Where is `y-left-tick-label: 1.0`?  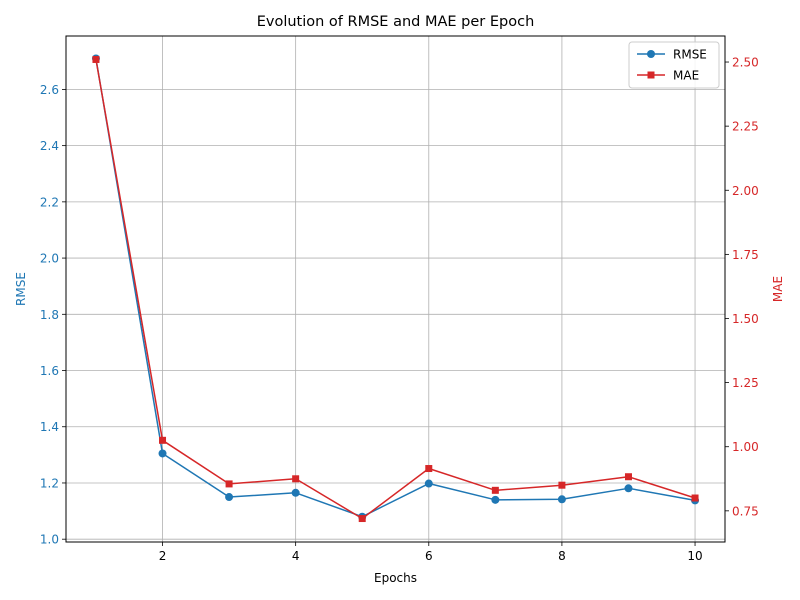 y-left-tick-label: 1.0 is located at coordinates (49, 540).